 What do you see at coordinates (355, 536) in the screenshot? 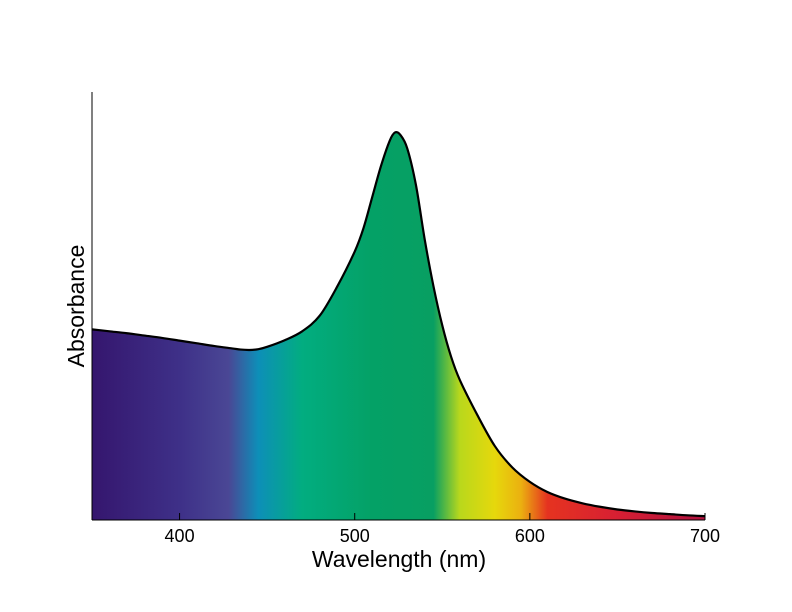
I see `x-tick-label: 500` at bounding box center [355, 536].